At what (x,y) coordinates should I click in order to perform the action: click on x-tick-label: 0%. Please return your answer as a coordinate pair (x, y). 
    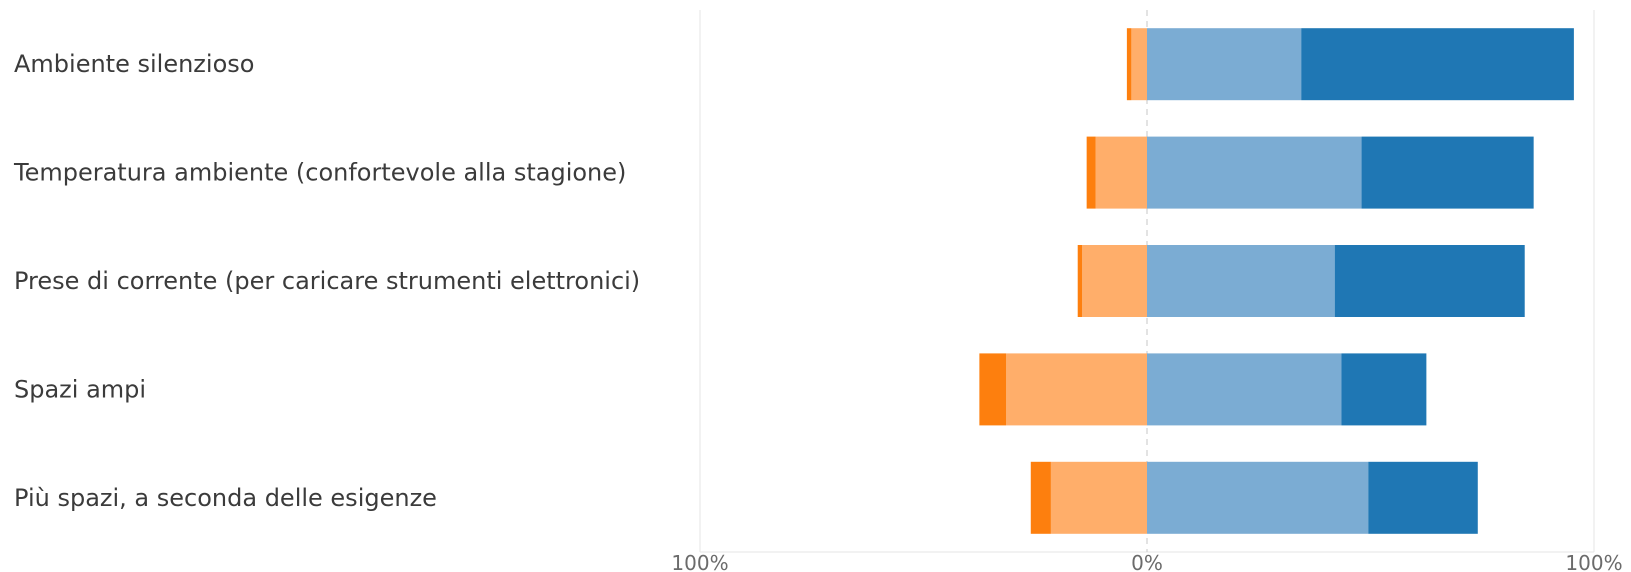
    Looking at the image, I should click on (1147, 561).